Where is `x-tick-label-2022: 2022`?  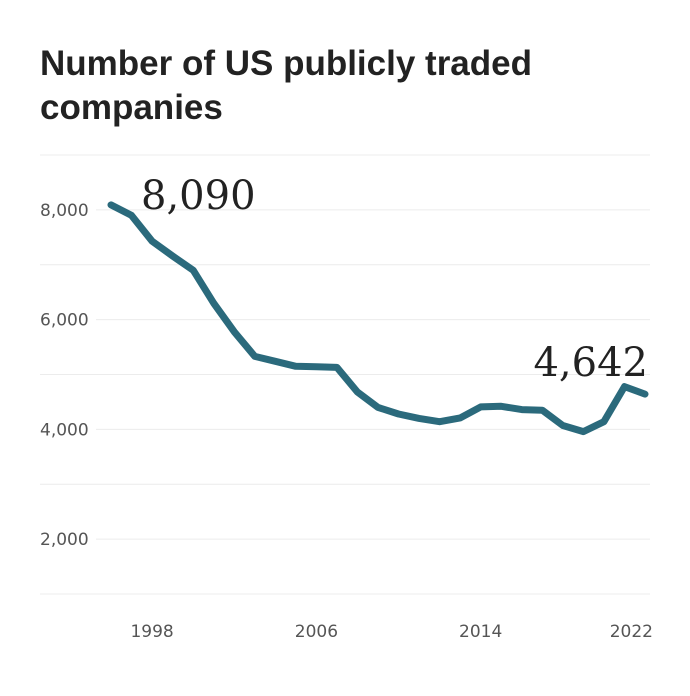
x-tick-label-2022: 2022 is located at coordinates (631, 632).